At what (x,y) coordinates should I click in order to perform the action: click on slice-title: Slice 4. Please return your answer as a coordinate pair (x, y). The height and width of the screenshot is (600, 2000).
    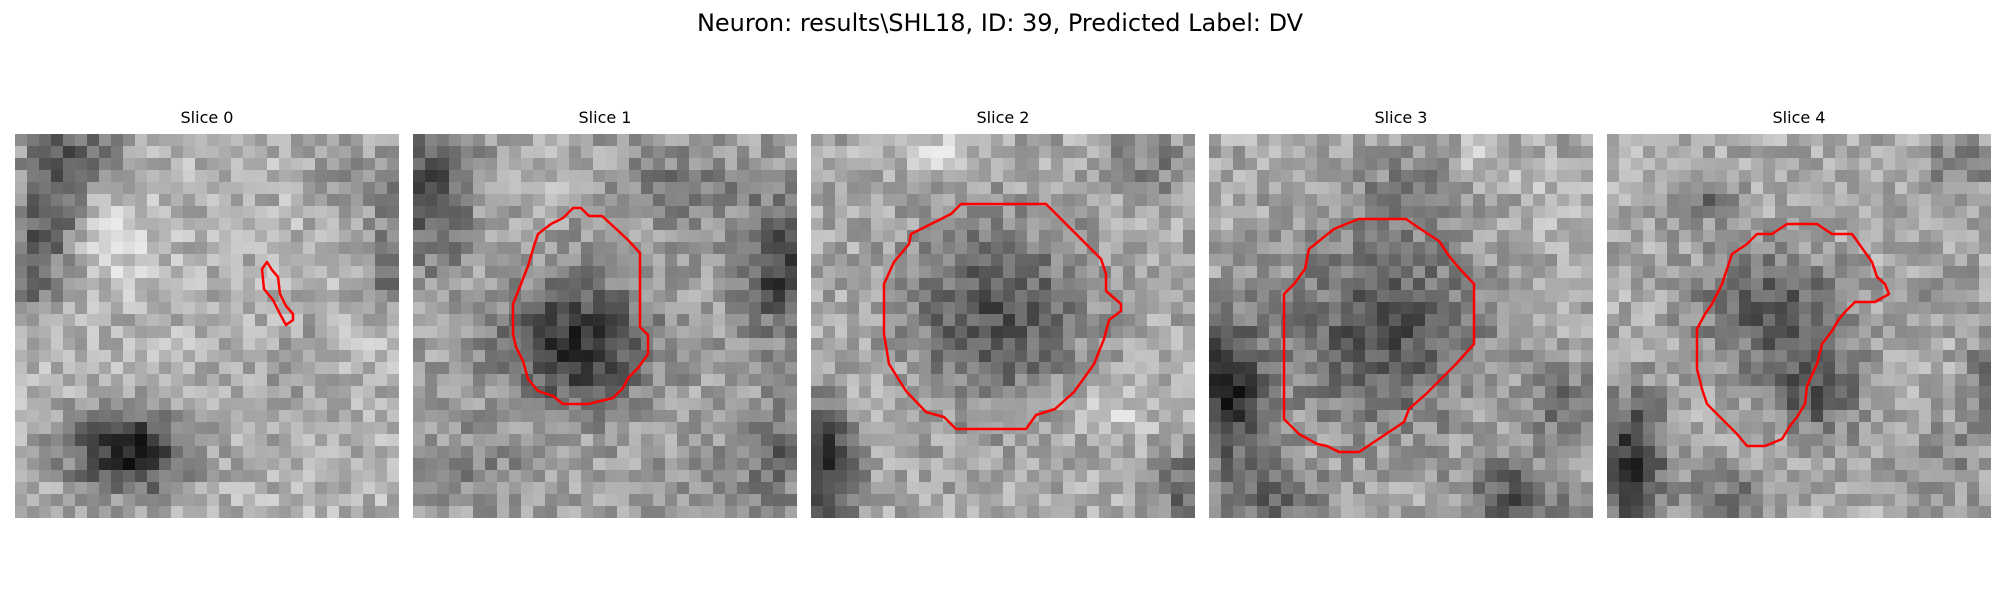
    Looking at the image, I should click on (1799, 117).